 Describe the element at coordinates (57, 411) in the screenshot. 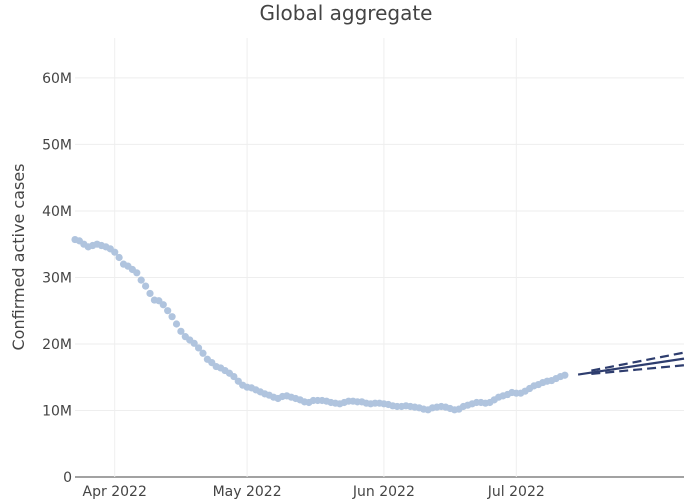

I see `y-tick-label: 10M` at that location.